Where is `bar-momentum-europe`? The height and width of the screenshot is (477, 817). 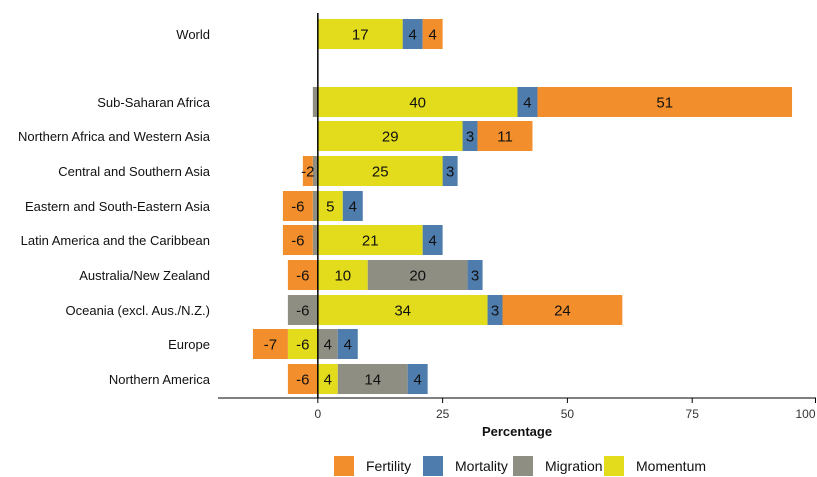
bar-momentum-europe is located at coordinates (302, 344).